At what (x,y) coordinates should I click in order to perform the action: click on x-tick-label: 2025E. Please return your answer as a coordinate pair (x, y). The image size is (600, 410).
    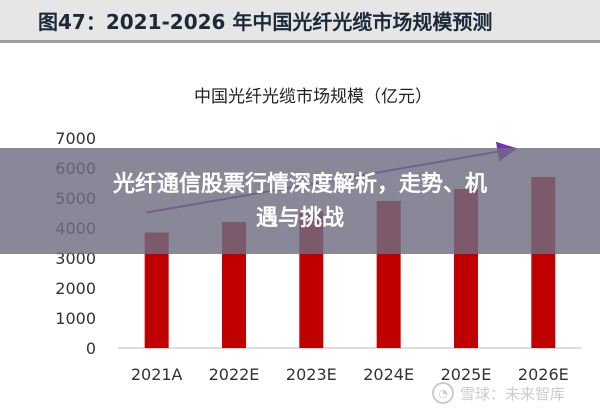
    Looking at the image, I should click on (466, 374).